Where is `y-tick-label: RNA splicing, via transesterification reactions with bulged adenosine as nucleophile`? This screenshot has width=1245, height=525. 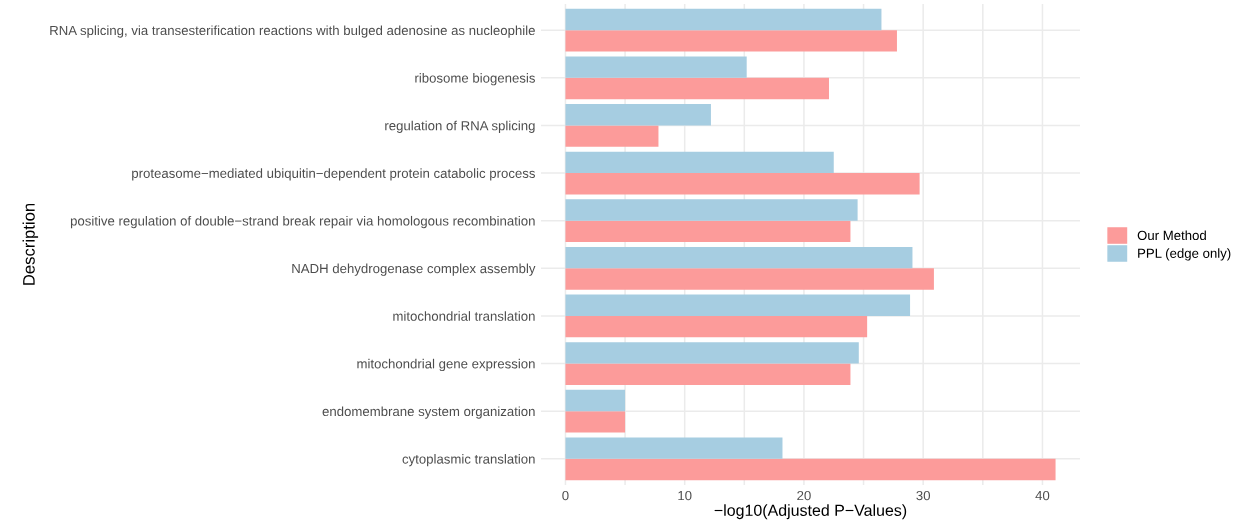 y-tick-label: RNA splicing, via transesterification reactions with bulged adenosine as nucleophile is located at coordinates (292, 31).